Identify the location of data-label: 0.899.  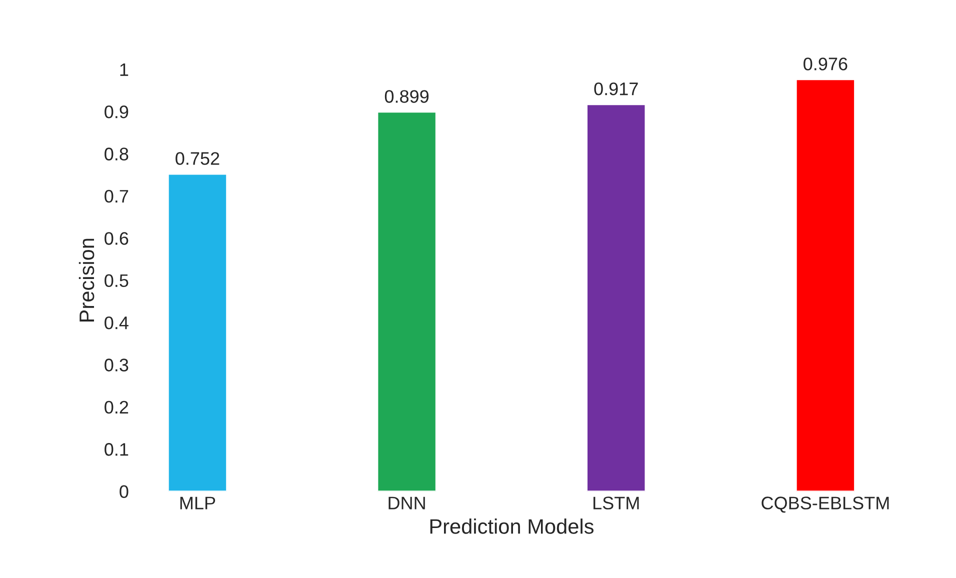
(406, 96).